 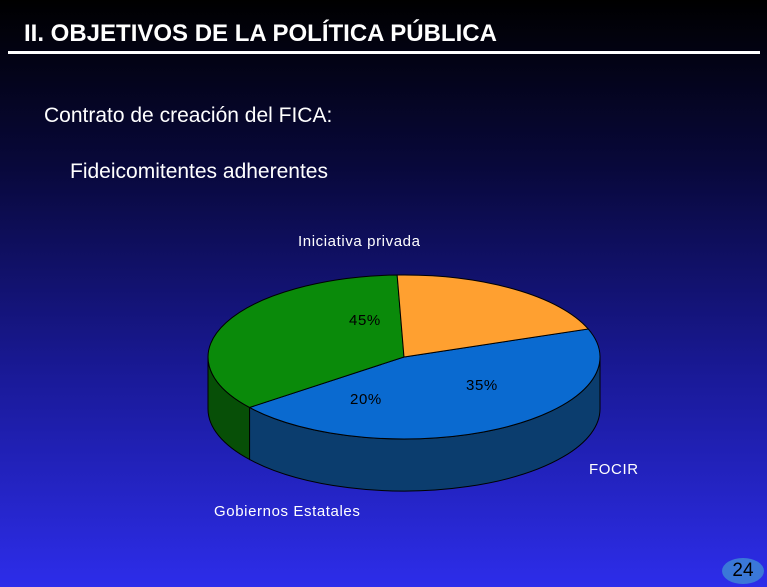 What do you see at coordinates (614, 469) in the screenshot?
I see `legend-label-focir: FOCIR` at bounding box center [614, 469].